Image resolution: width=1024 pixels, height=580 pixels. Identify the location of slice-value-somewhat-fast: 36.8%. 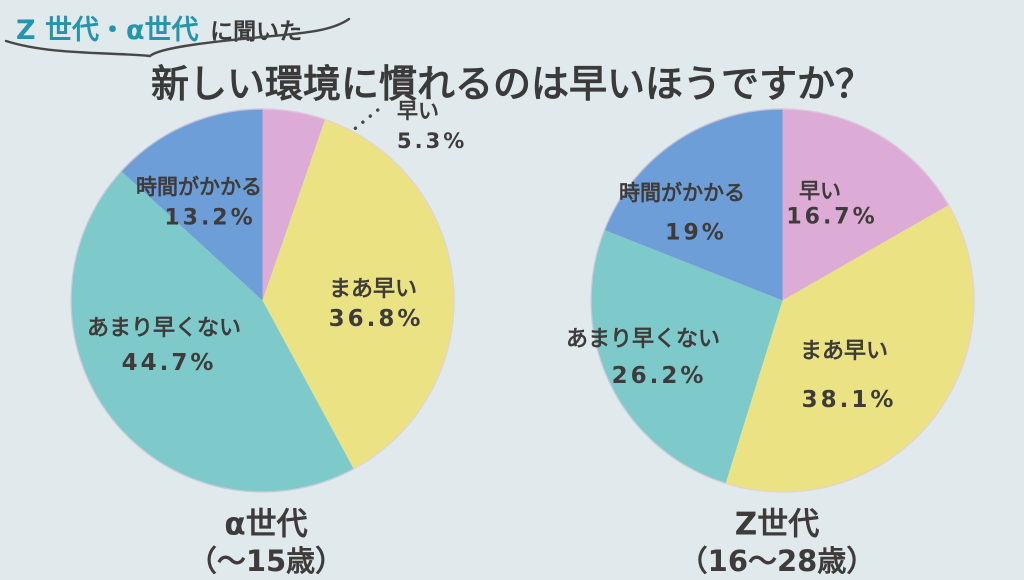
(376, 319).